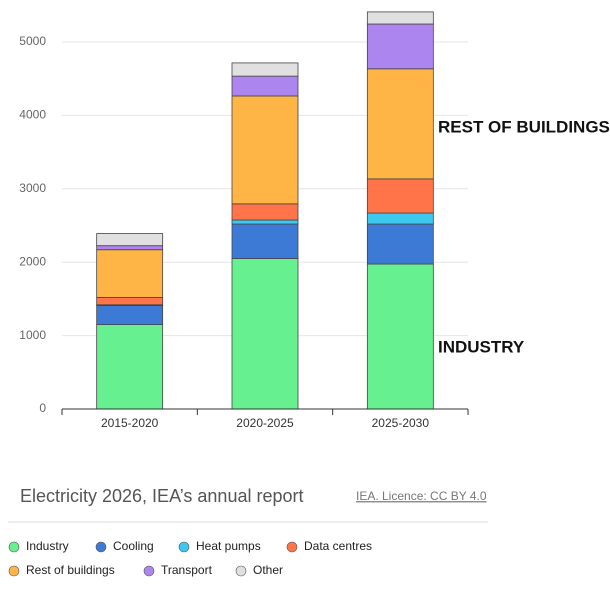  What do you see at coordinates (133, 546) in the screenshot?
I see `legend-label: Cooling` at bounding box center [133, 546].